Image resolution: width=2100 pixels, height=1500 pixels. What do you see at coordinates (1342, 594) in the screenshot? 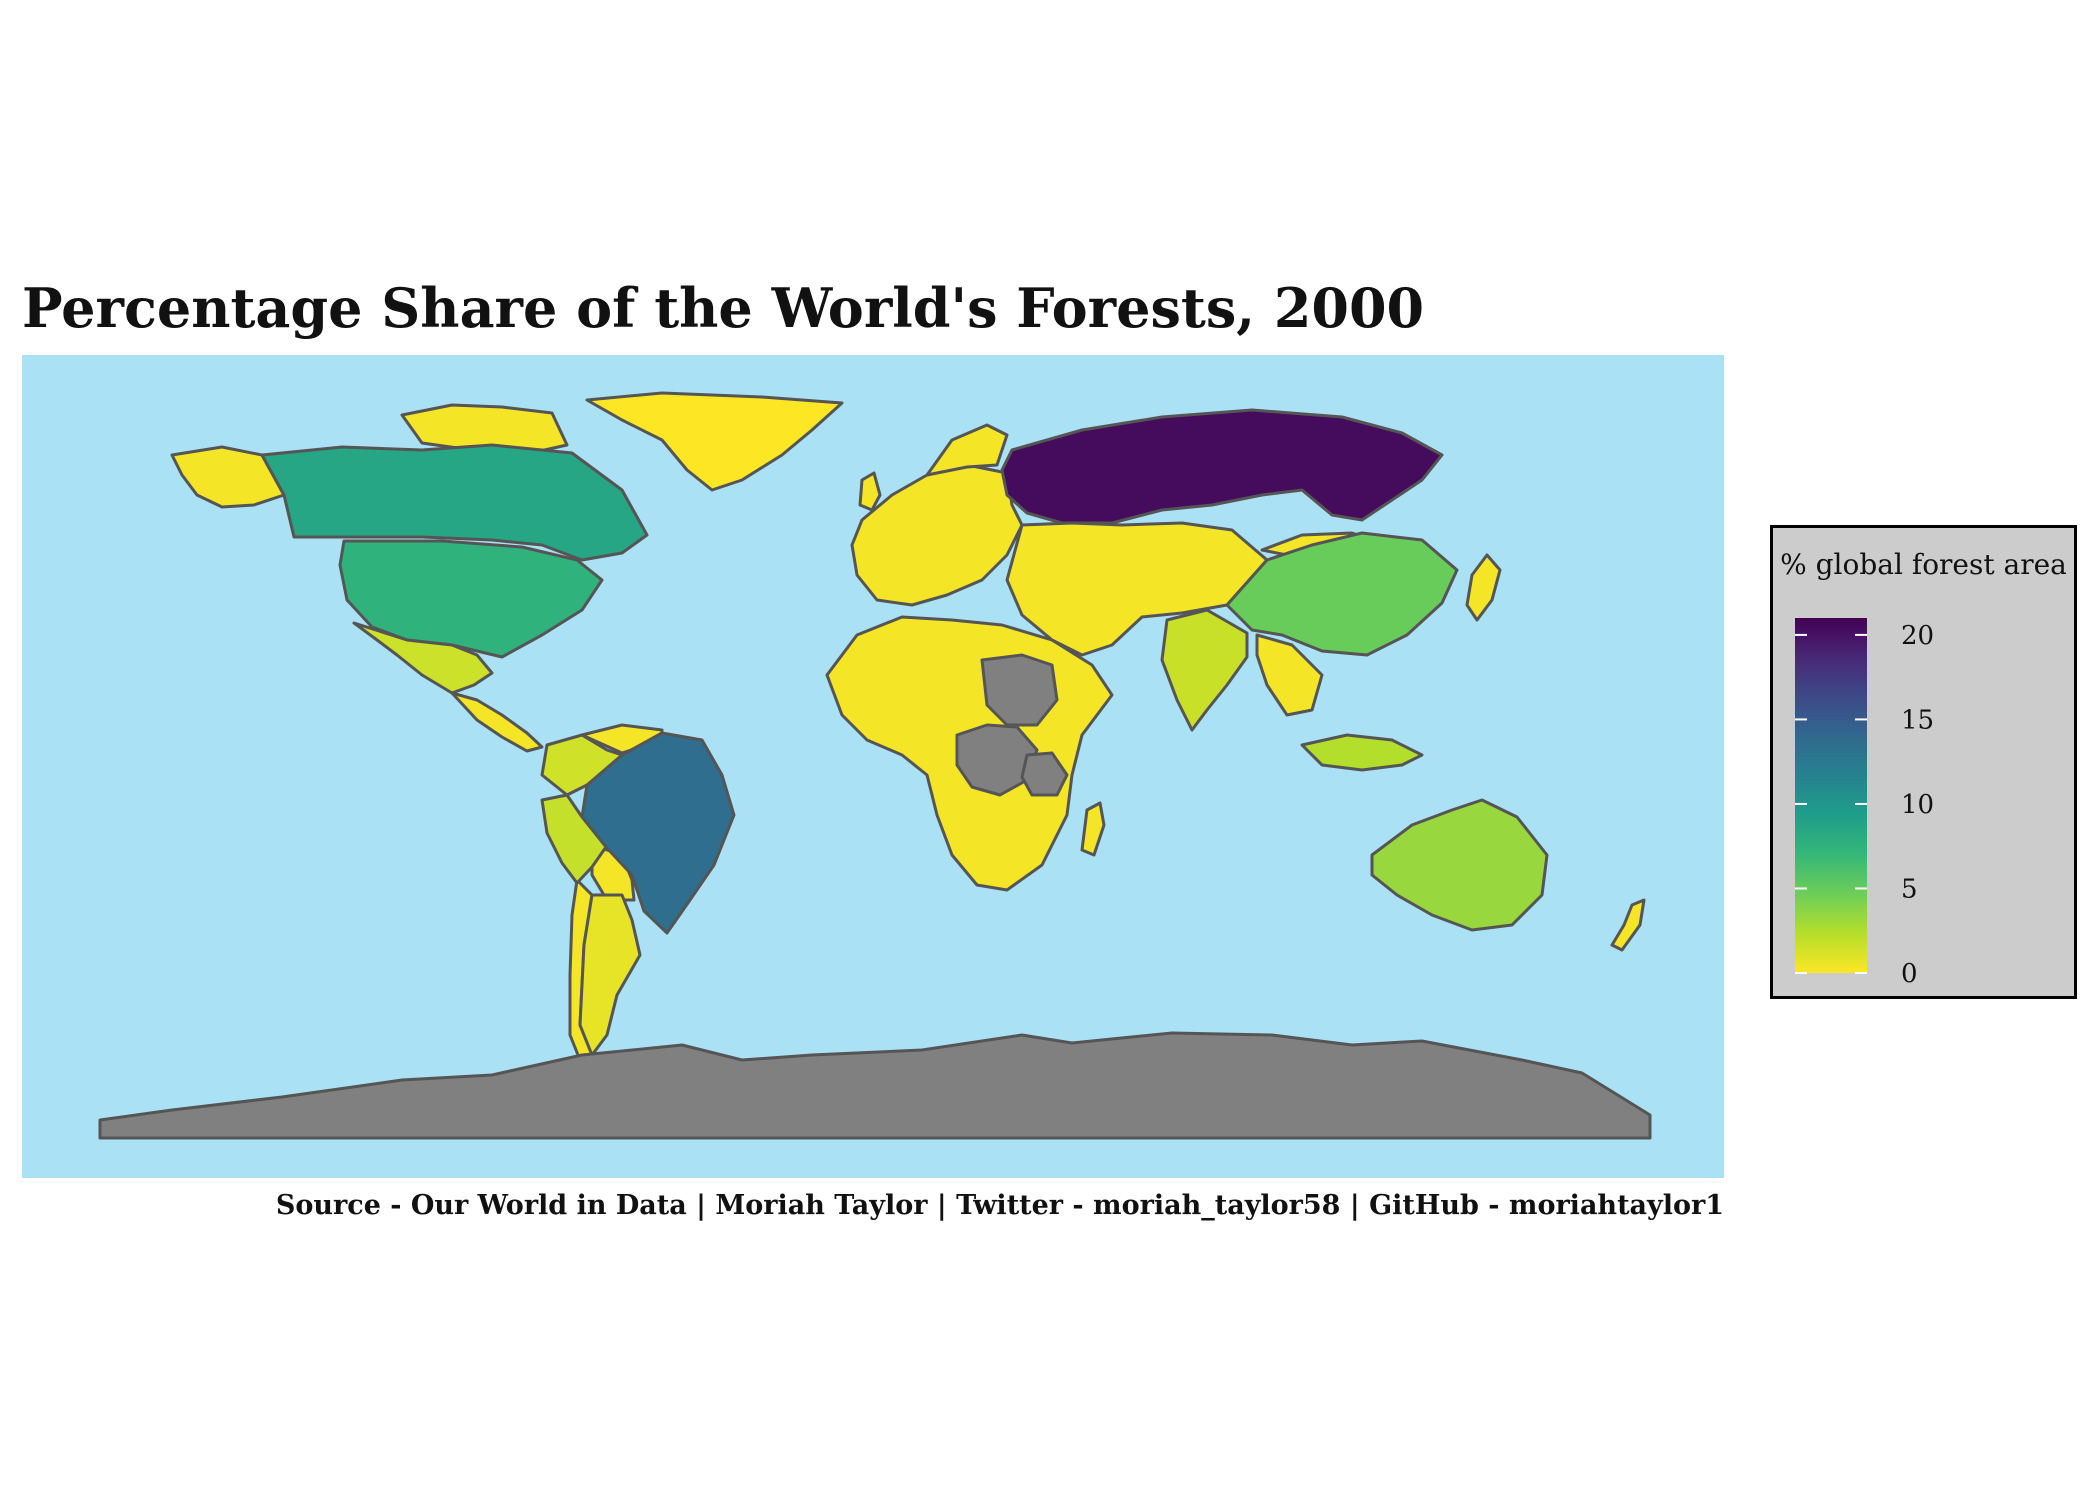
I see `region-china` at bounding box center [1342, 594].